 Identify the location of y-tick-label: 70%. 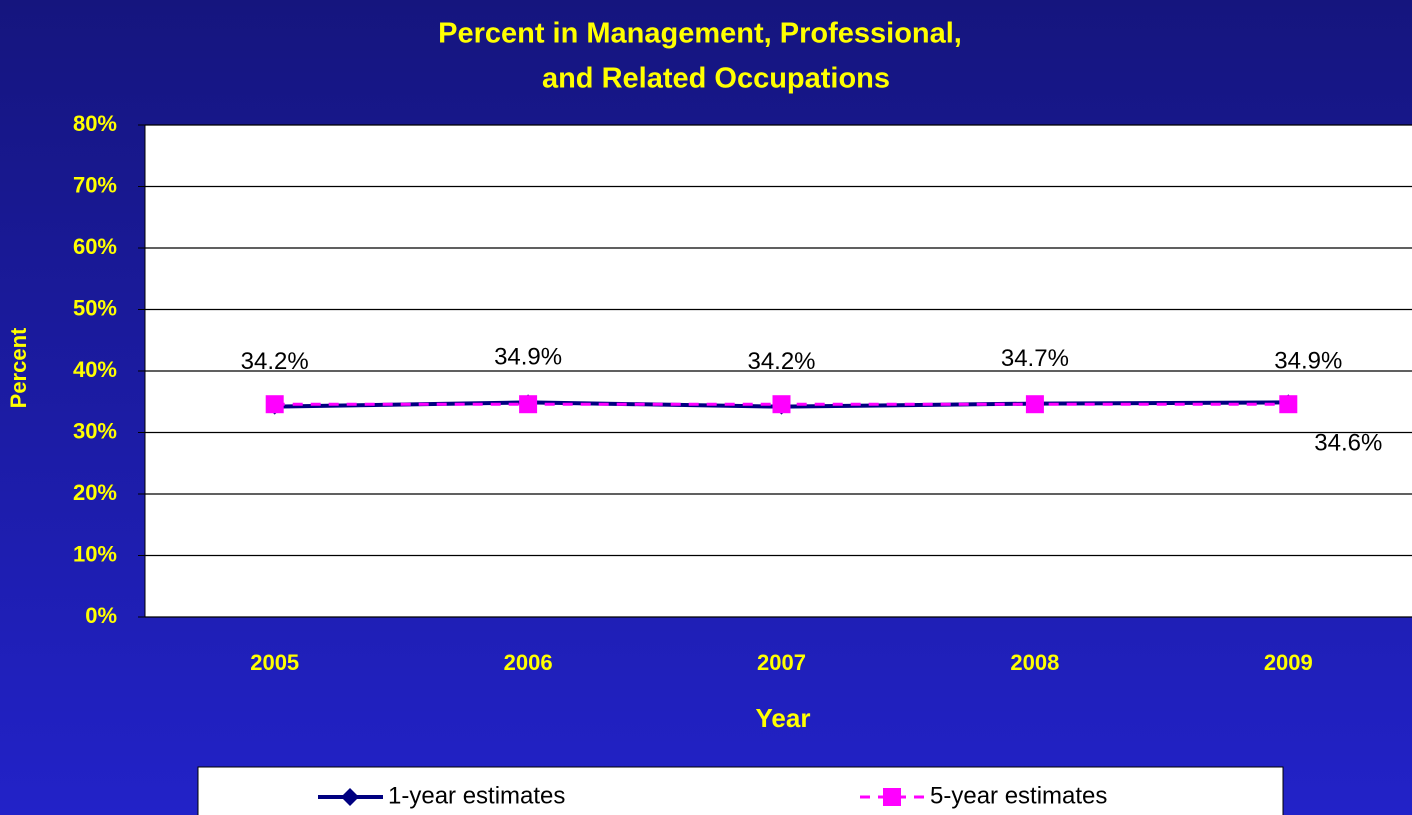
(95, 184).